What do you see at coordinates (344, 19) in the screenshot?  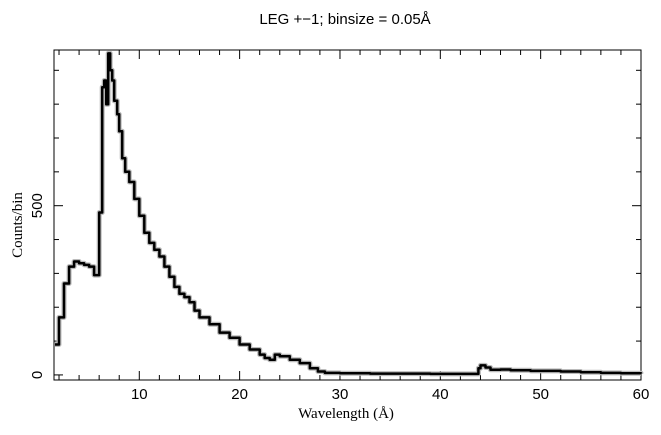 I see `chart-title: LEG +−1; binsize = 0.05Å` at bounding box center [344, 19].